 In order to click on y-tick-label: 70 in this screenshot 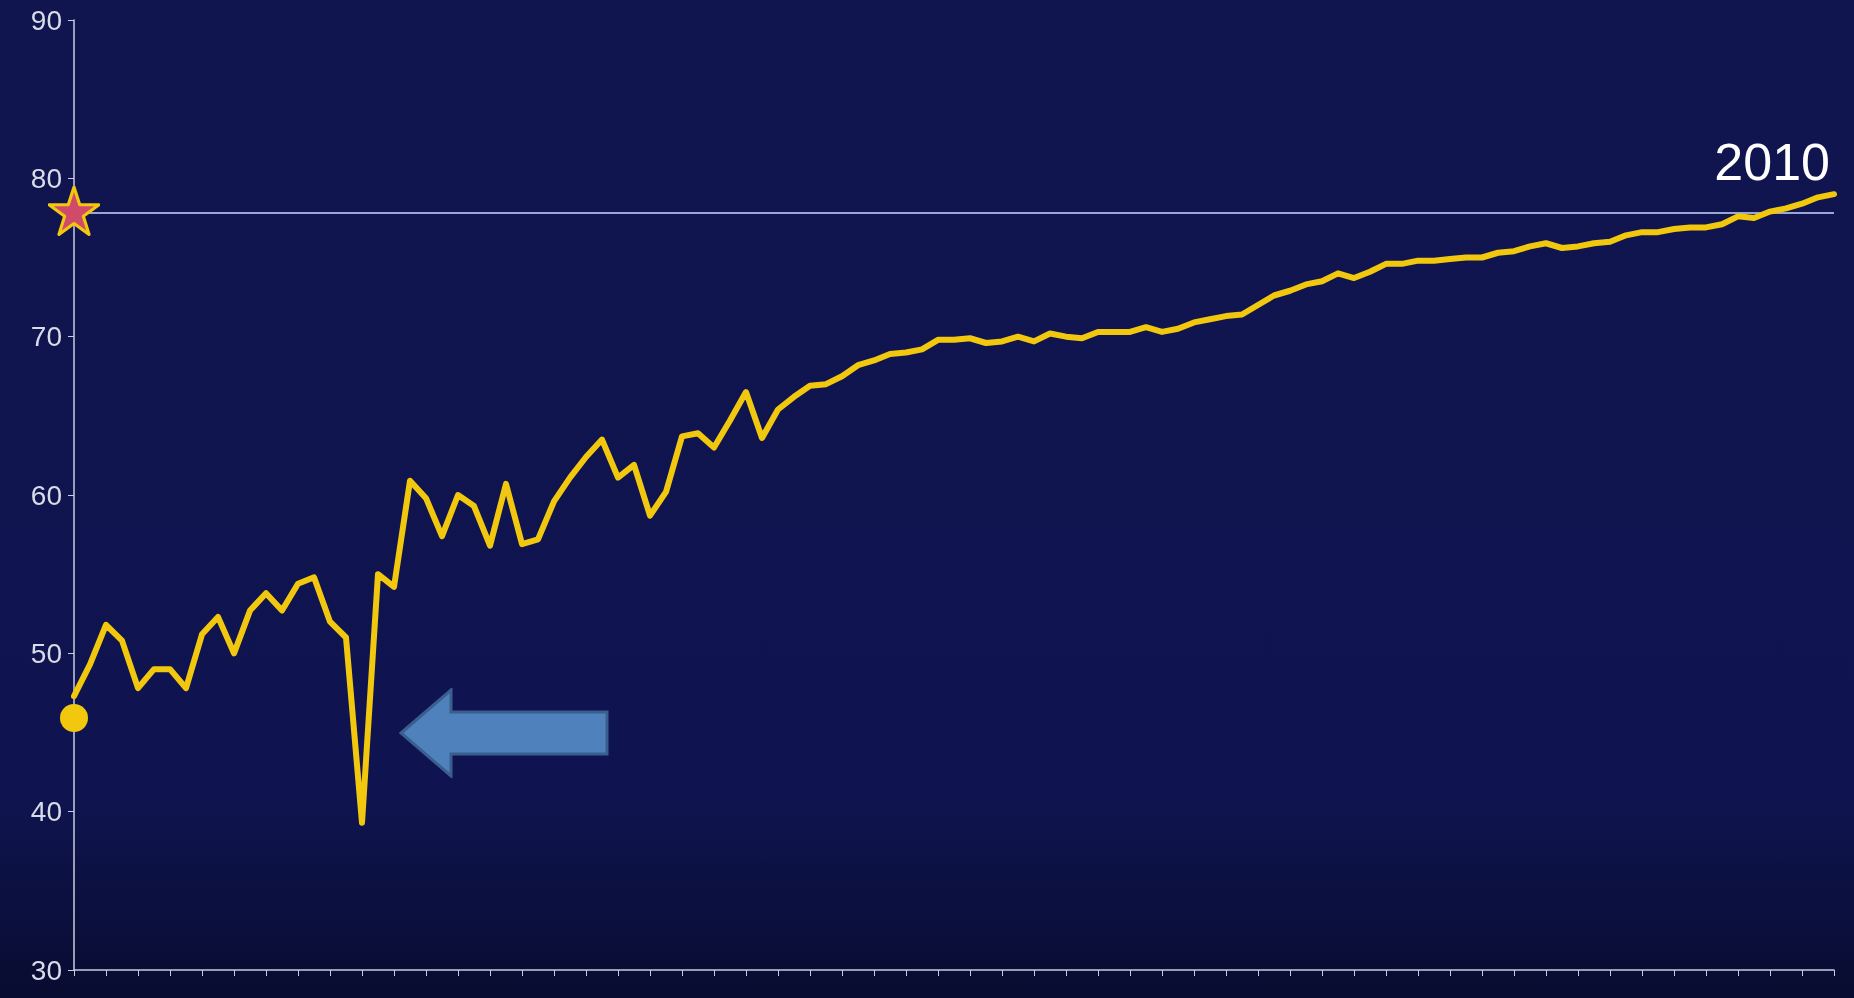, I will do `click(46, 337)`.